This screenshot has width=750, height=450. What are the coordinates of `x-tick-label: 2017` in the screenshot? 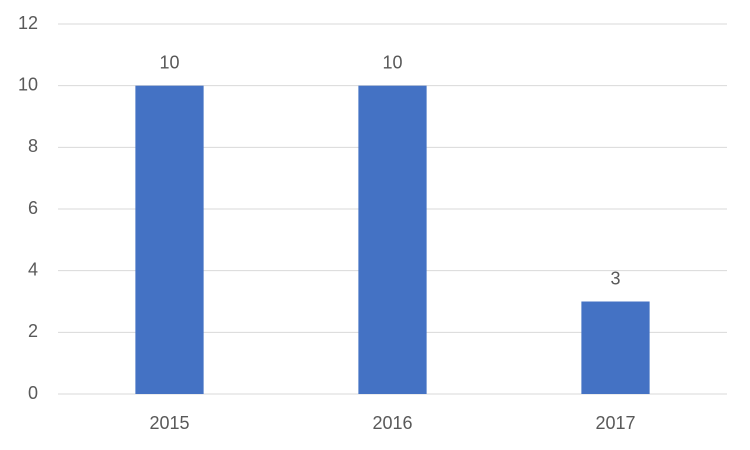 It's located at (615, 423).